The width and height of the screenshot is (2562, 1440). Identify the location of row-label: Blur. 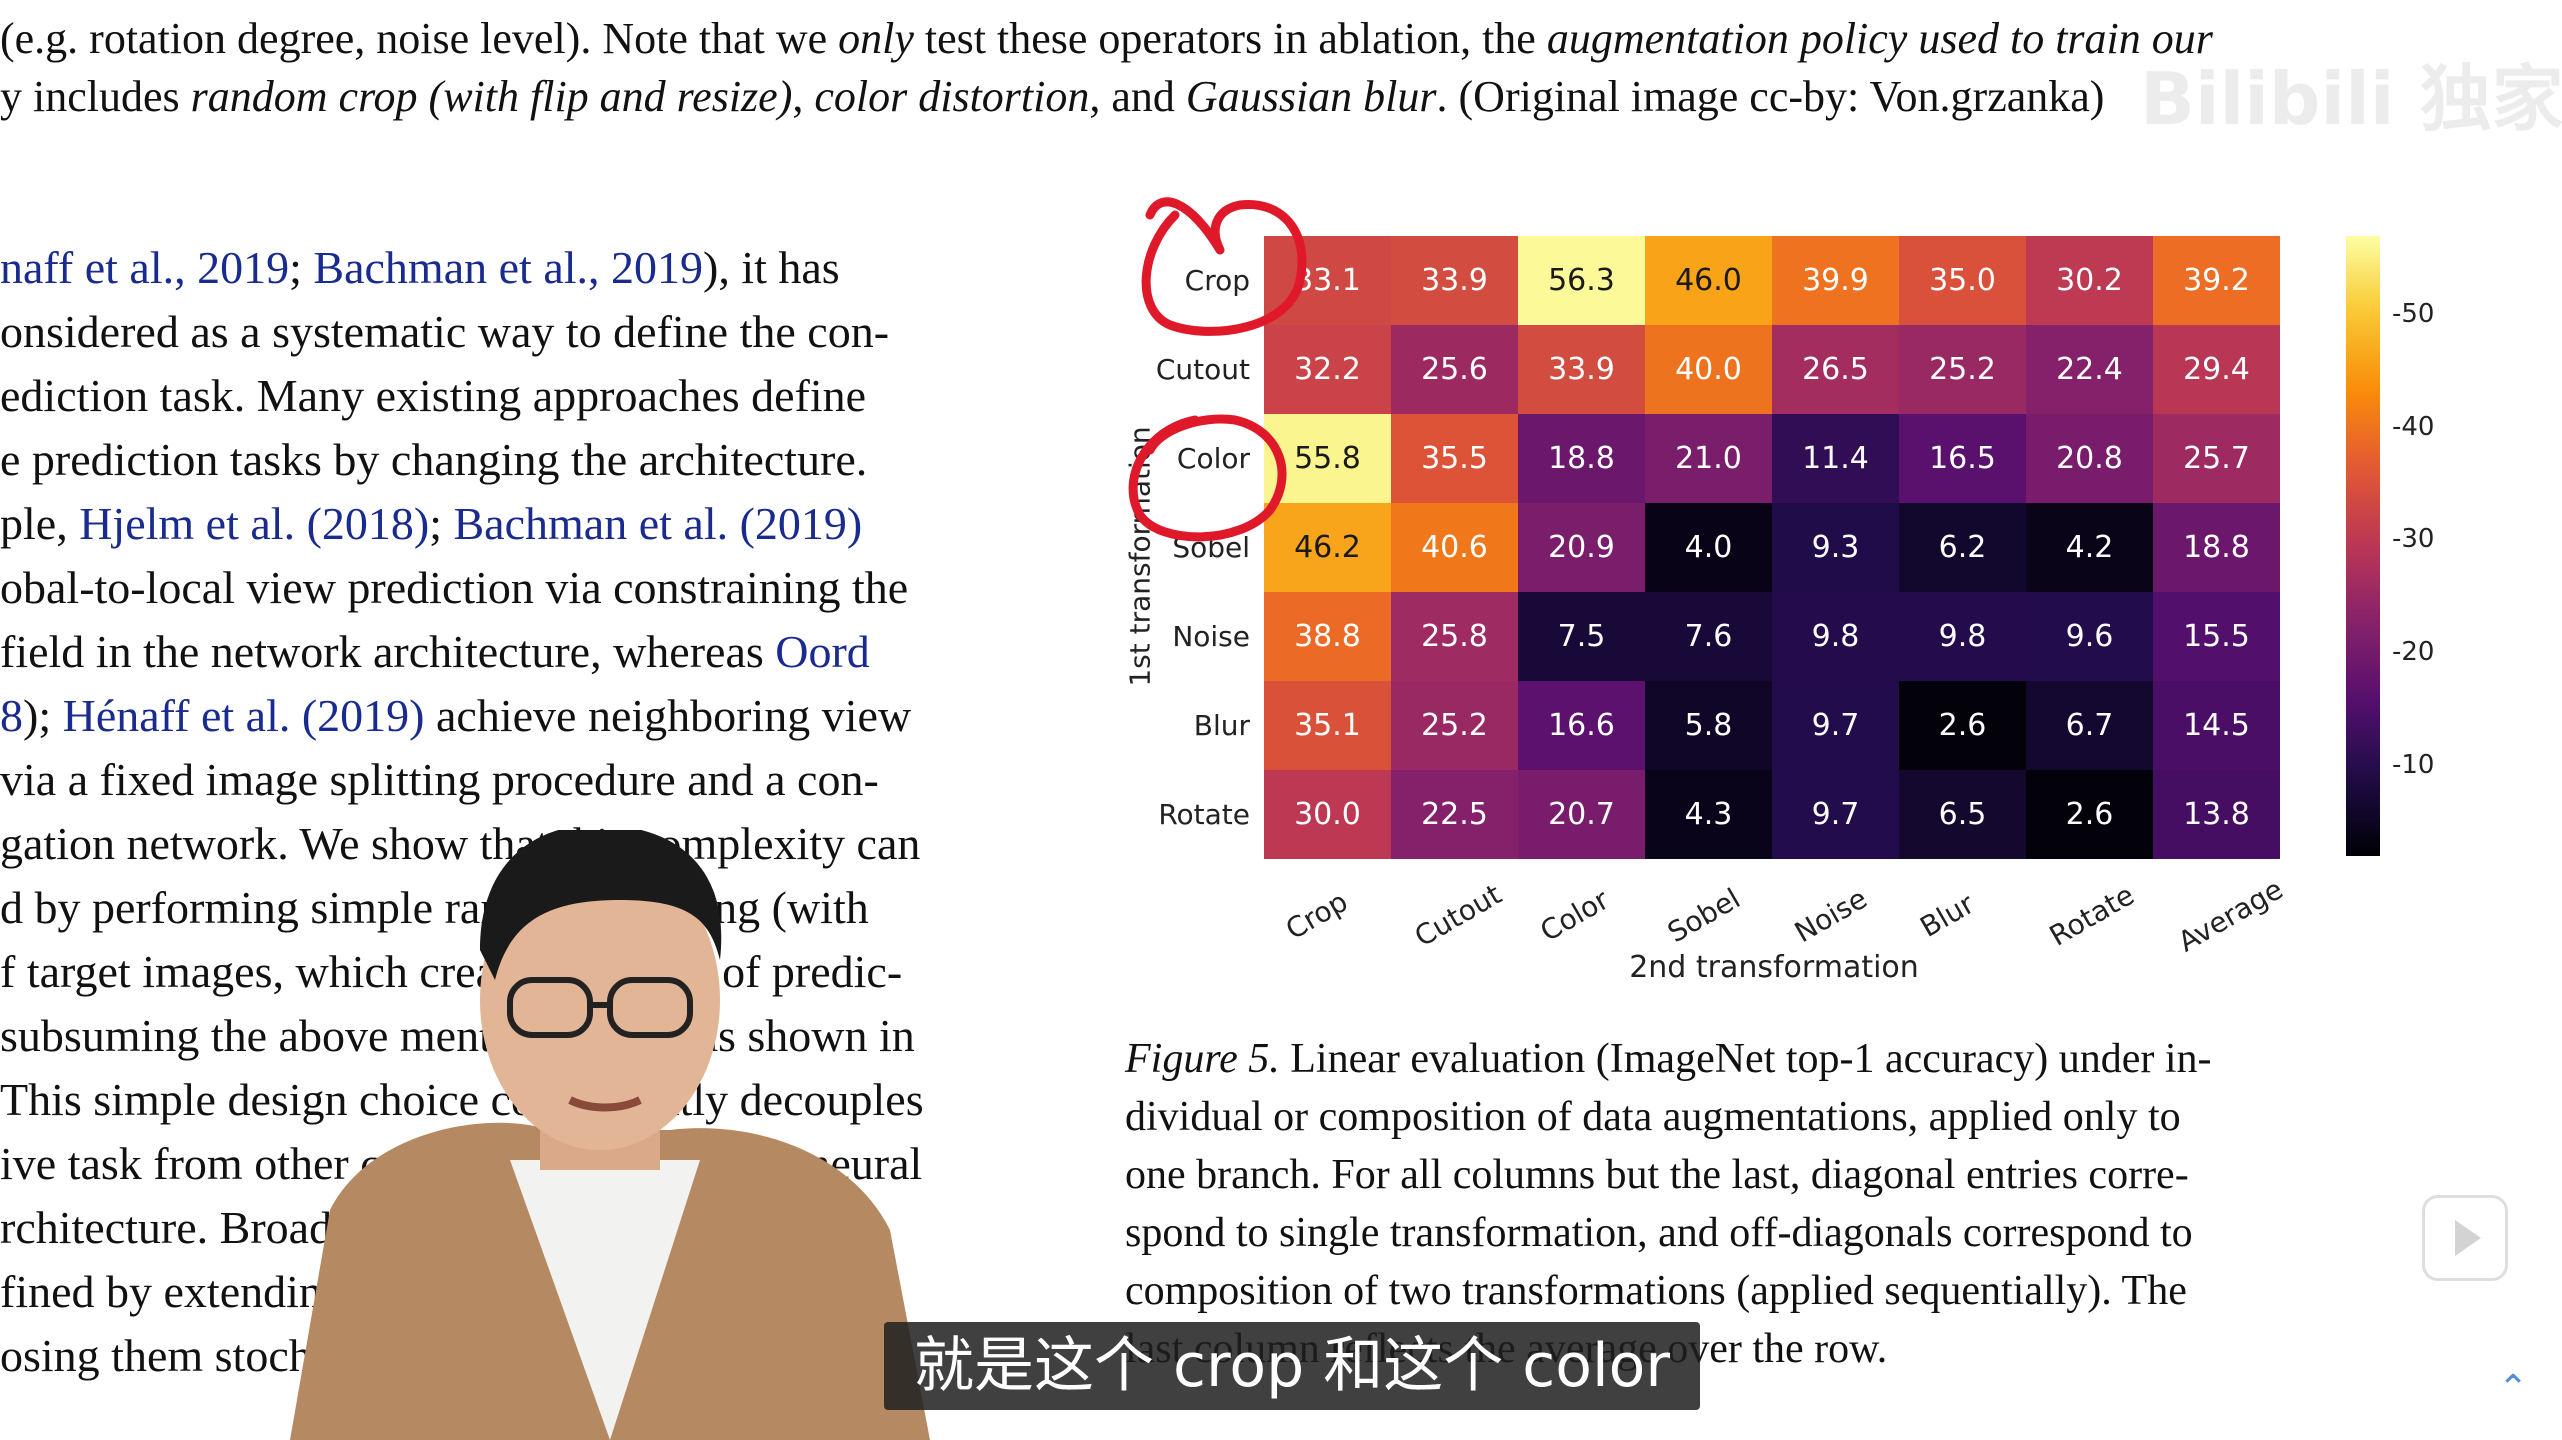
(1221, 725).